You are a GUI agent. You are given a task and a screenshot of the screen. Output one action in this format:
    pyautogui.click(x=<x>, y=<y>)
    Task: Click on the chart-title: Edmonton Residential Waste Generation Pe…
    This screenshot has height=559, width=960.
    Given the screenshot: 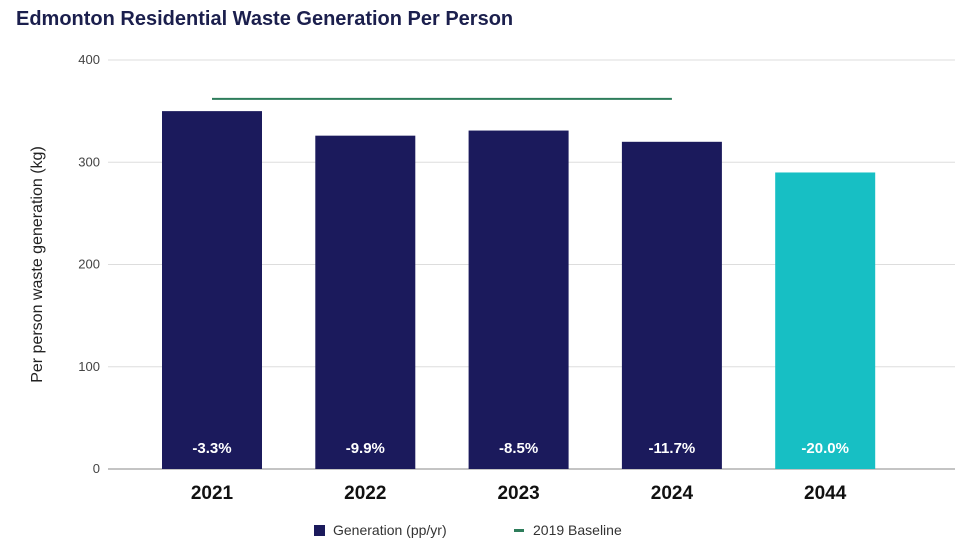 What is the action you would take?
    pyautogui.click(x=265, y=19)
    